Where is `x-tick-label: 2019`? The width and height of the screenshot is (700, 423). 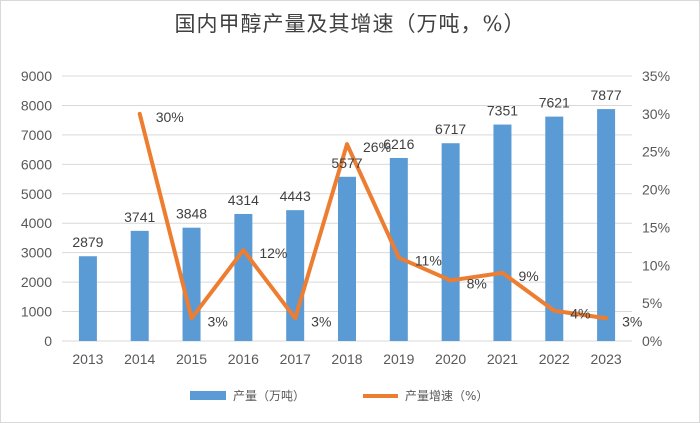
x-tick-label: 2019 is located at coordinates (398, 359).